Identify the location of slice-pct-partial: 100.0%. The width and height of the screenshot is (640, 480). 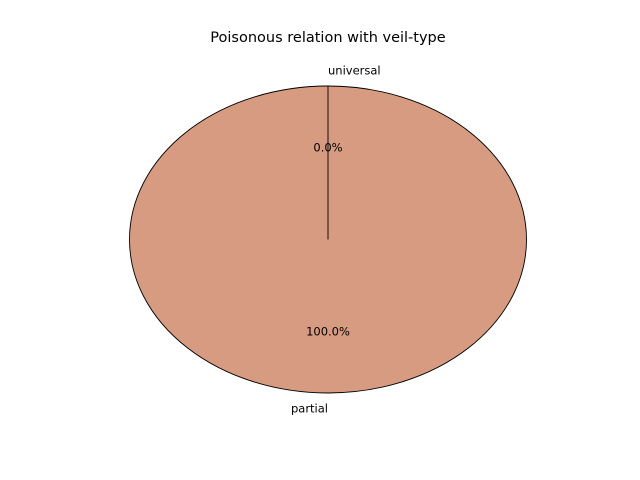
(328, 332).